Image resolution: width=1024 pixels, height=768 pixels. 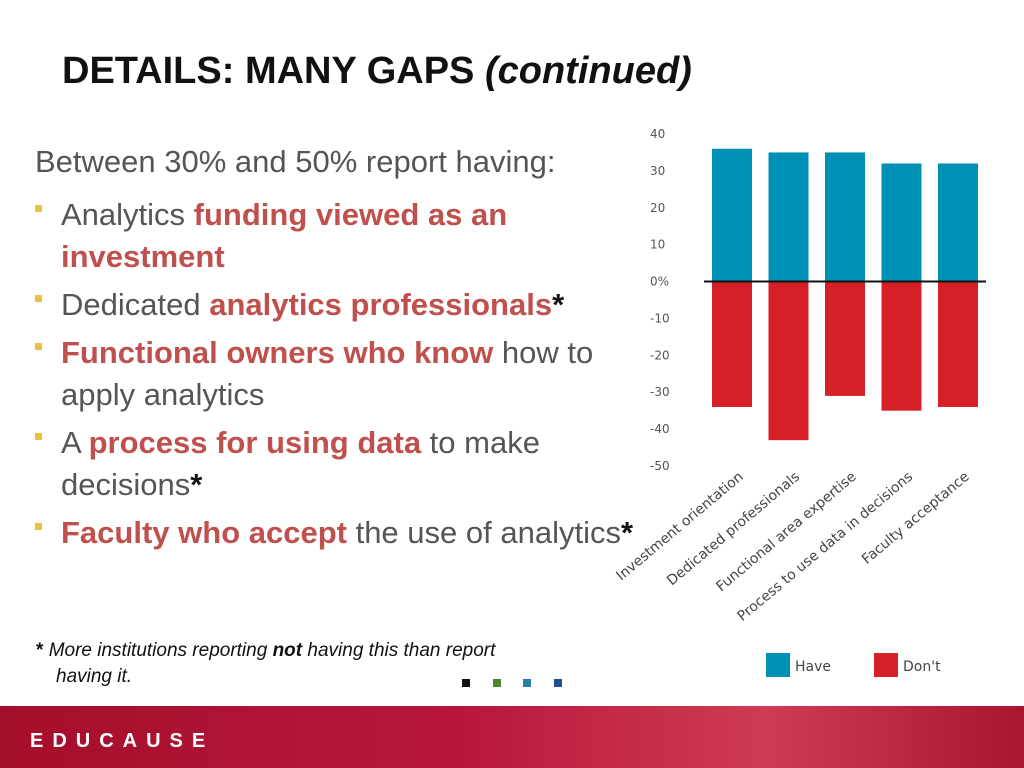 I want to click on footnote-text-2: having this than report, so click(x=399, y=650).